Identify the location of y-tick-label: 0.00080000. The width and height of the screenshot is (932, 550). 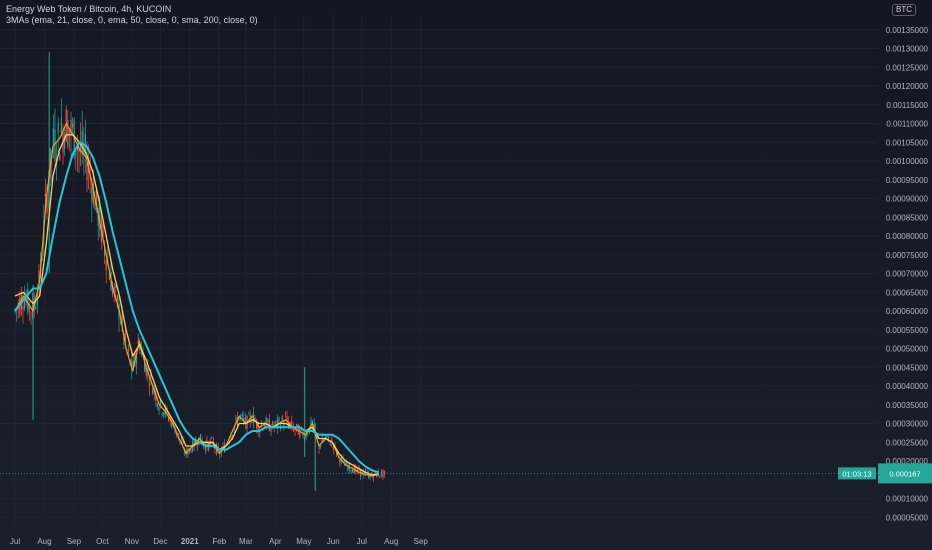
(907, 236).